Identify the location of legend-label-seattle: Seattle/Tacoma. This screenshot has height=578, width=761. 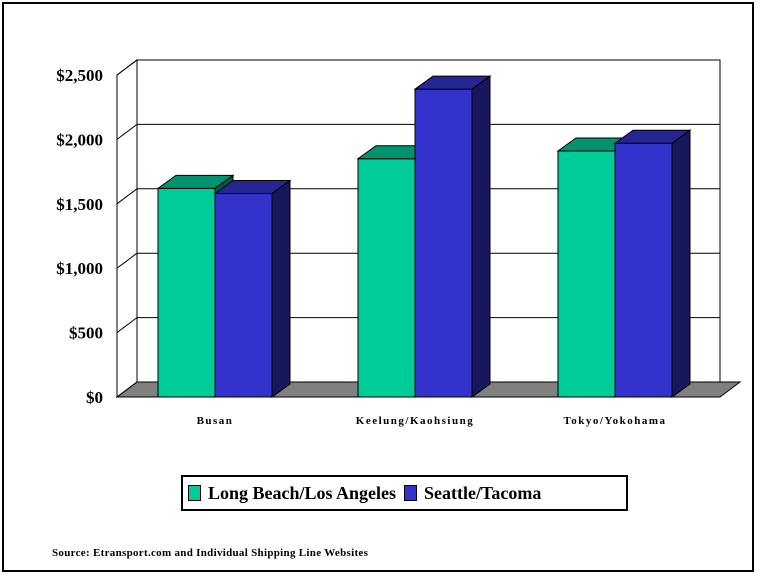
(483, 492).